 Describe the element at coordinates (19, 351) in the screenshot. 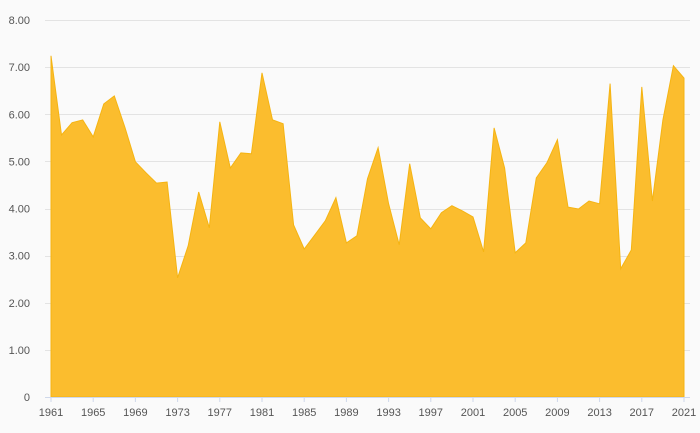

I see `y-tick-label: 1.00` at that location.